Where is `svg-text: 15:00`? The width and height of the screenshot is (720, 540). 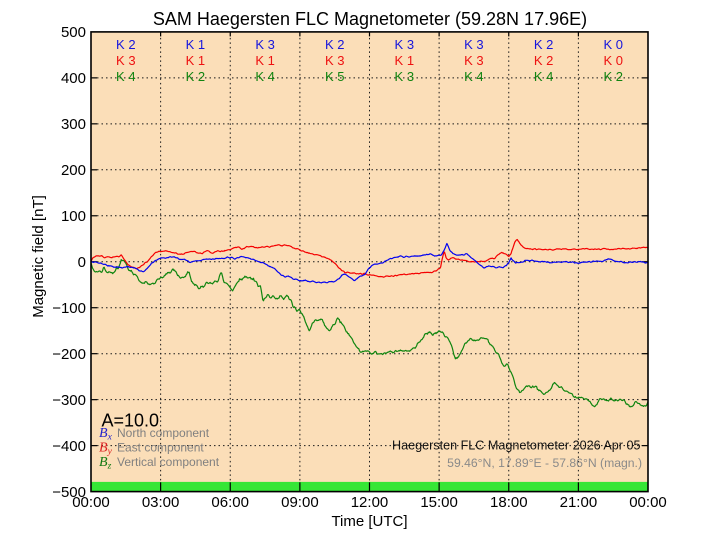 svg-text: 15:00 is located at coordinates (439, 502).